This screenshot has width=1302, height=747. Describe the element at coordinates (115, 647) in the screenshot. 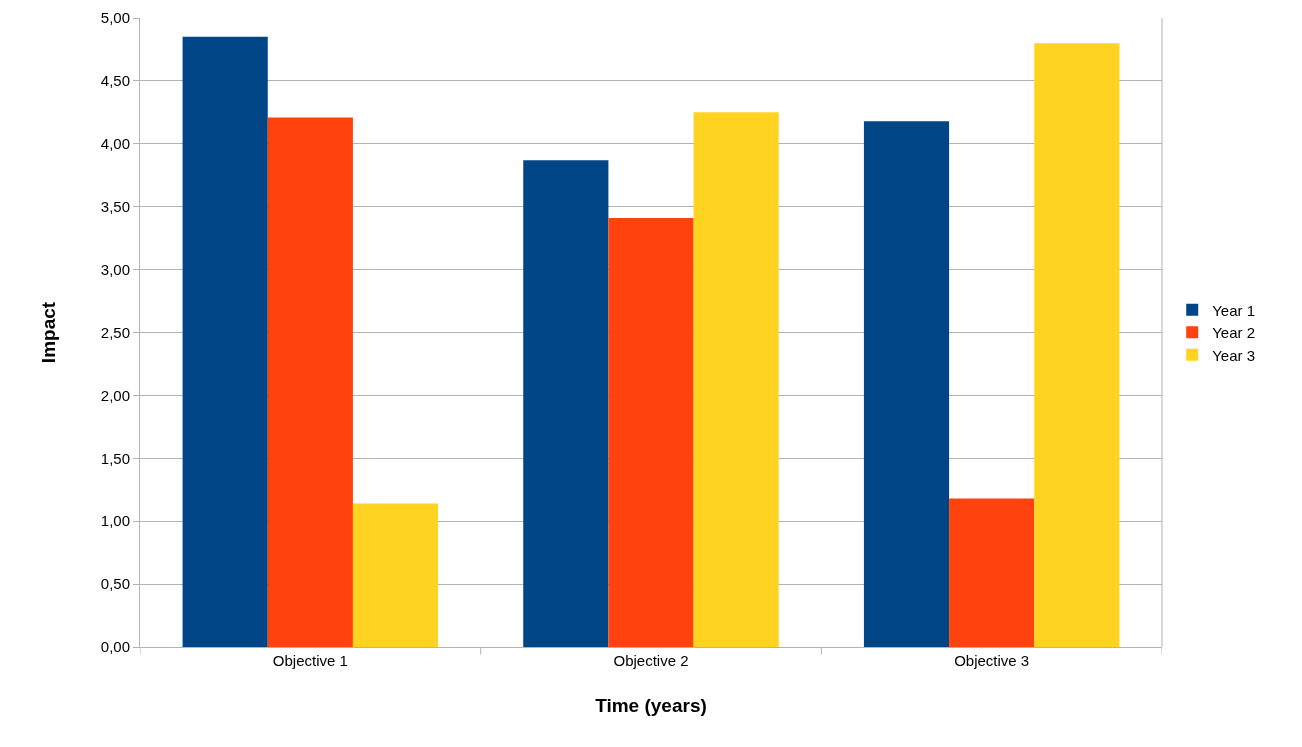

I see `y-tick-label: 0,00` at that location.